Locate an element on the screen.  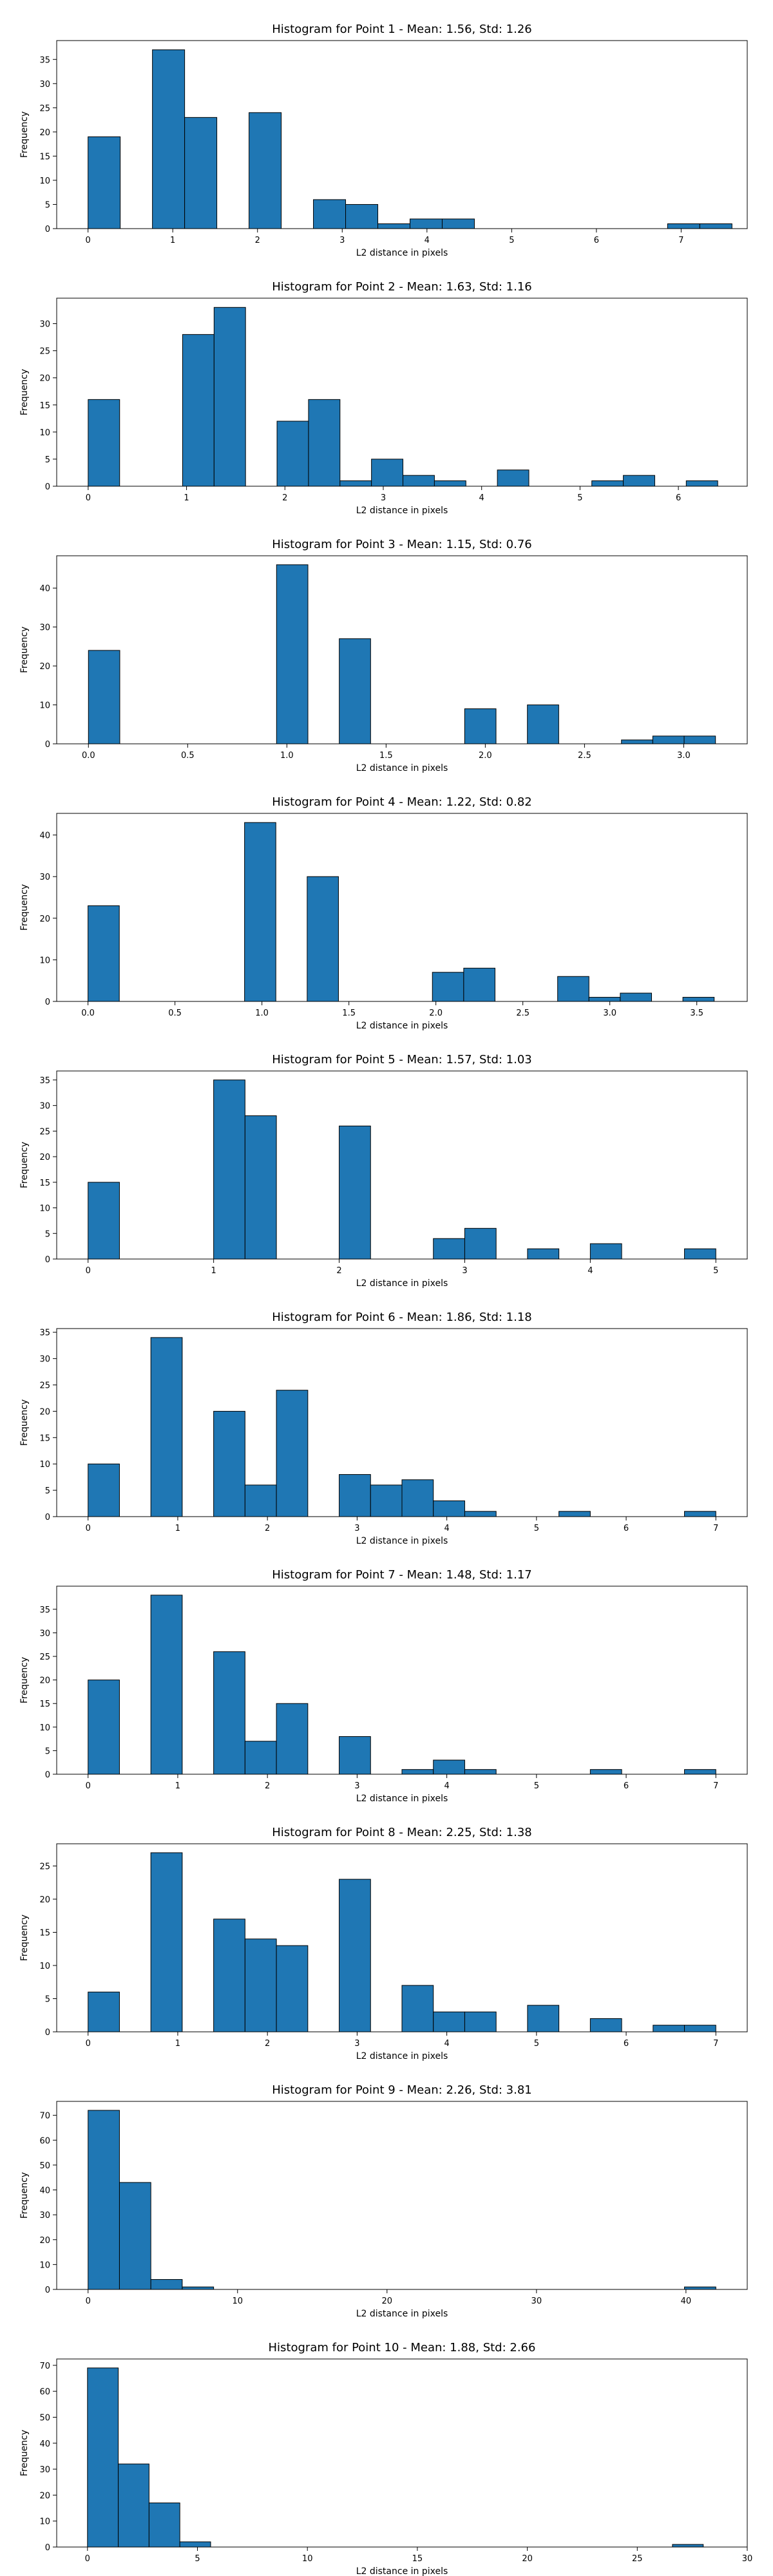
x-tick-label: 30 is located at coordinates (747, 2559).